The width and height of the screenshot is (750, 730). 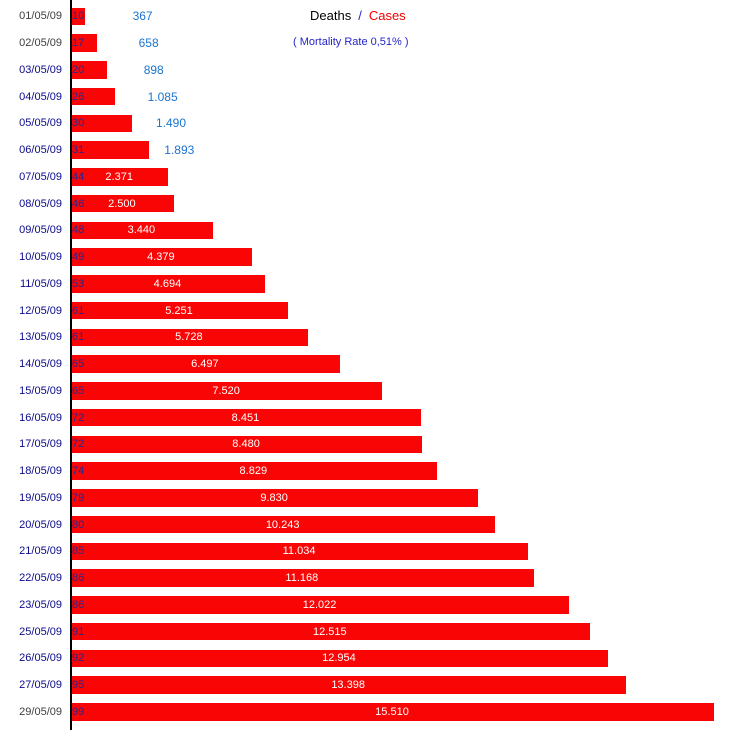 What do you see at coordinates (410, 150) in the screenshot?
I see `bar-zone: 31 1.893` at bounding box center [410, 150].